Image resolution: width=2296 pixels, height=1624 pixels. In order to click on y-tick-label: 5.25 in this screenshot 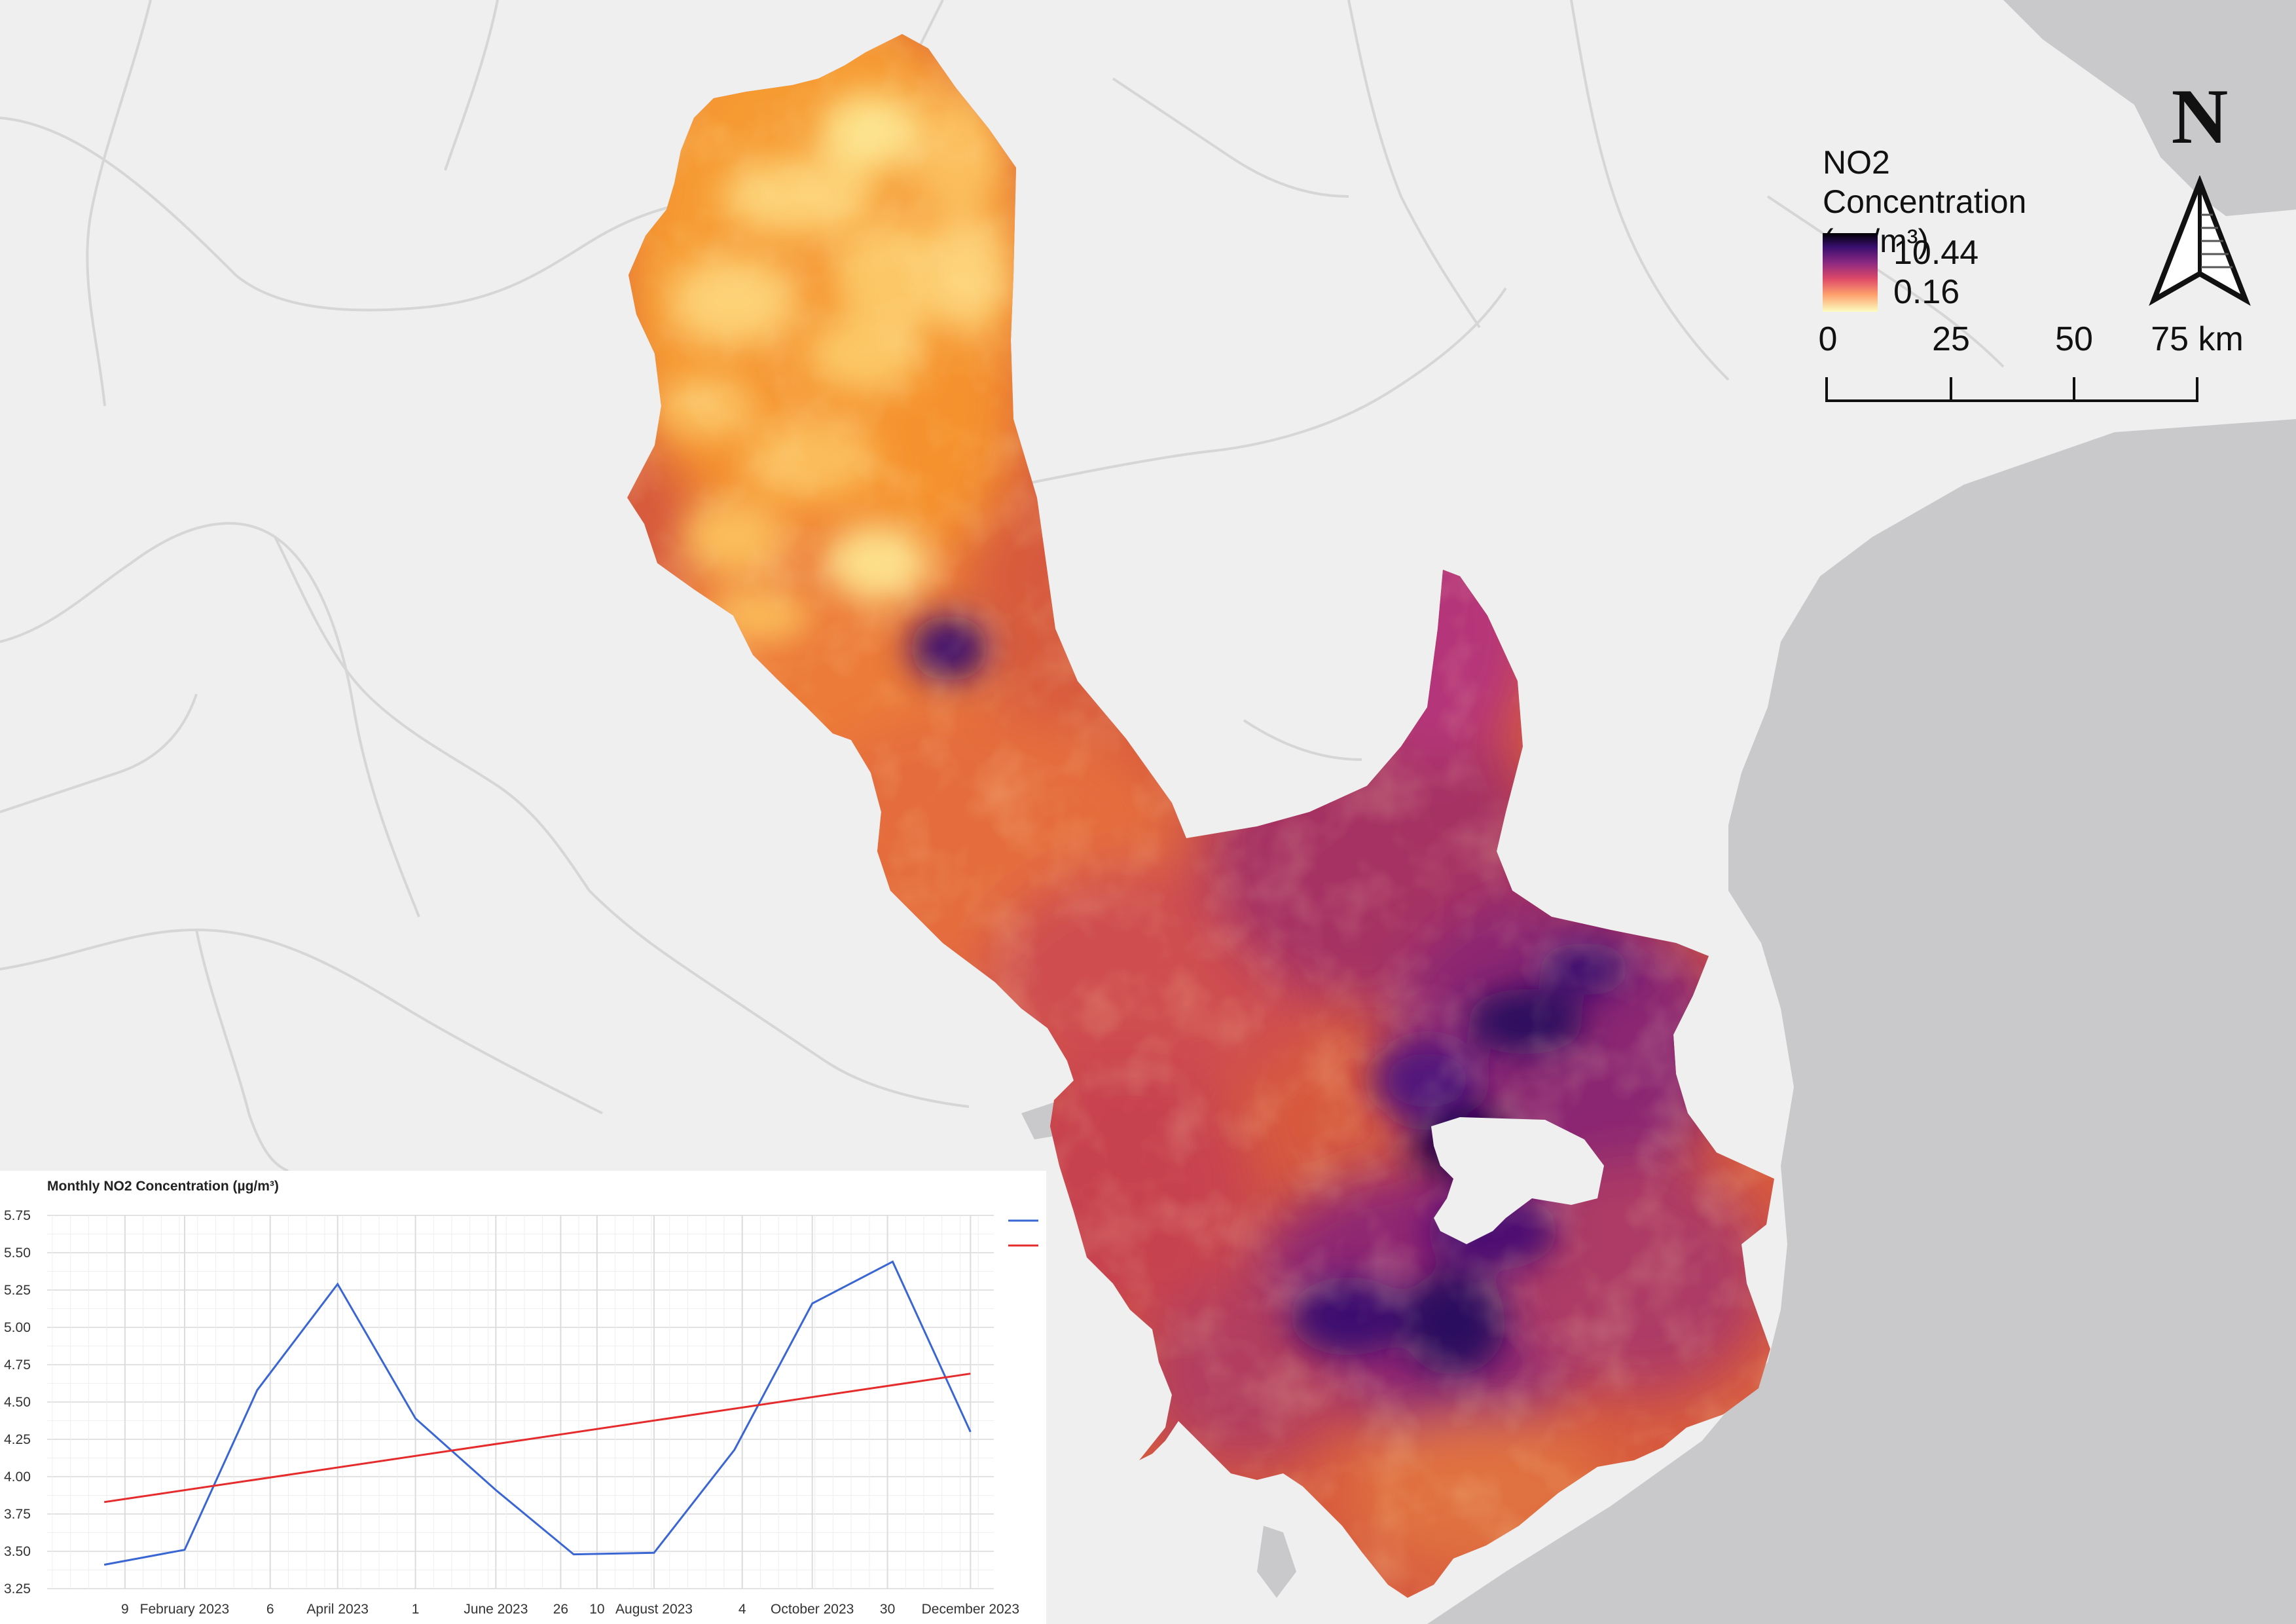, I will do `click(17, 1290)`.